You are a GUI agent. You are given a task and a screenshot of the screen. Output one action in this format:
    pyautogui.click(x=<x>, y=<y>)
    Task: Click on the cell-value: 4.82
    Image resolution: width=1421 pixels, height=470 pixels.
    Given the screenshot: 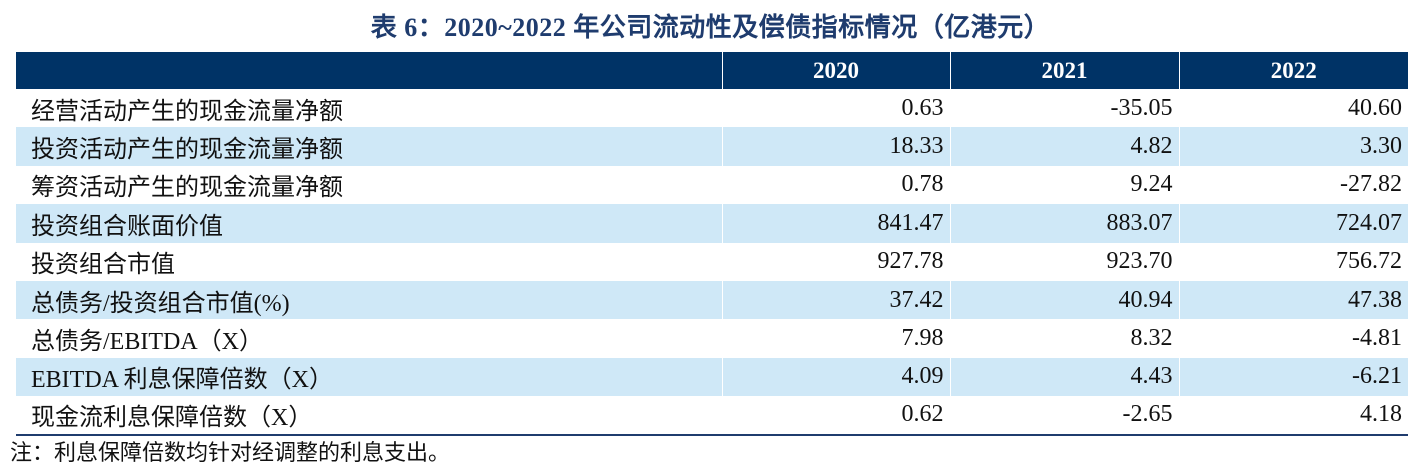 What is the action you would take?
    pyautogui.click(x=1064, y=146)
    